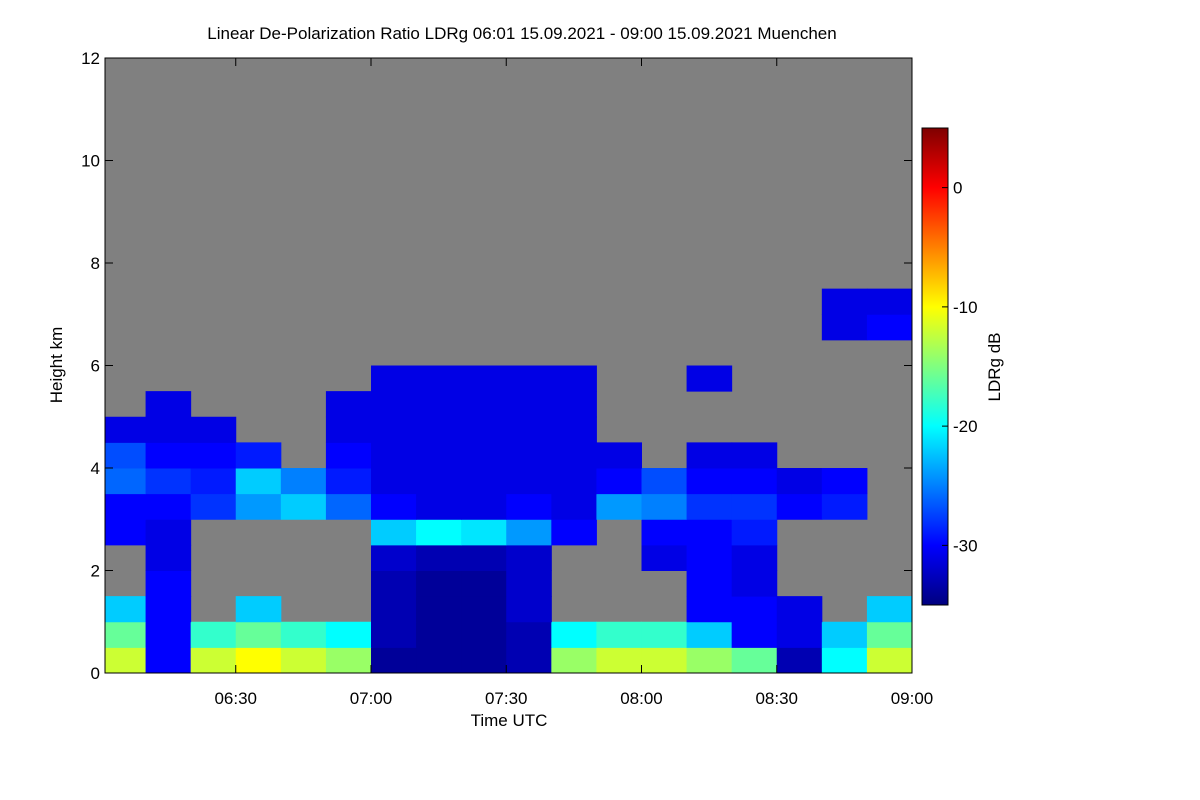 The height and width of the screenshot is (800, 1200). What do you see at coordinates (56, 365) in the screenshot?
I see `y-axis-label: Height km` at bounding box center [56, 365].